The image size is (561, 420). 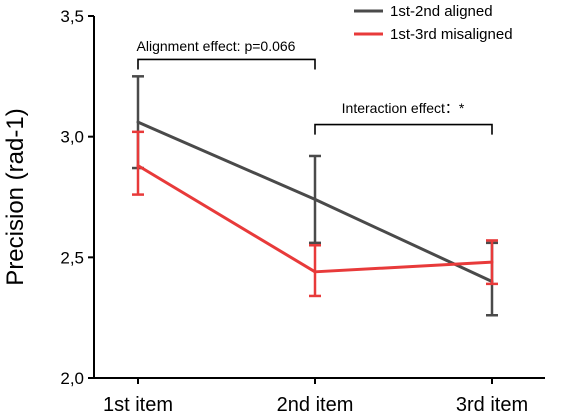 I want to click on y-tick-label: 2,5, so click(x=72, y=257).